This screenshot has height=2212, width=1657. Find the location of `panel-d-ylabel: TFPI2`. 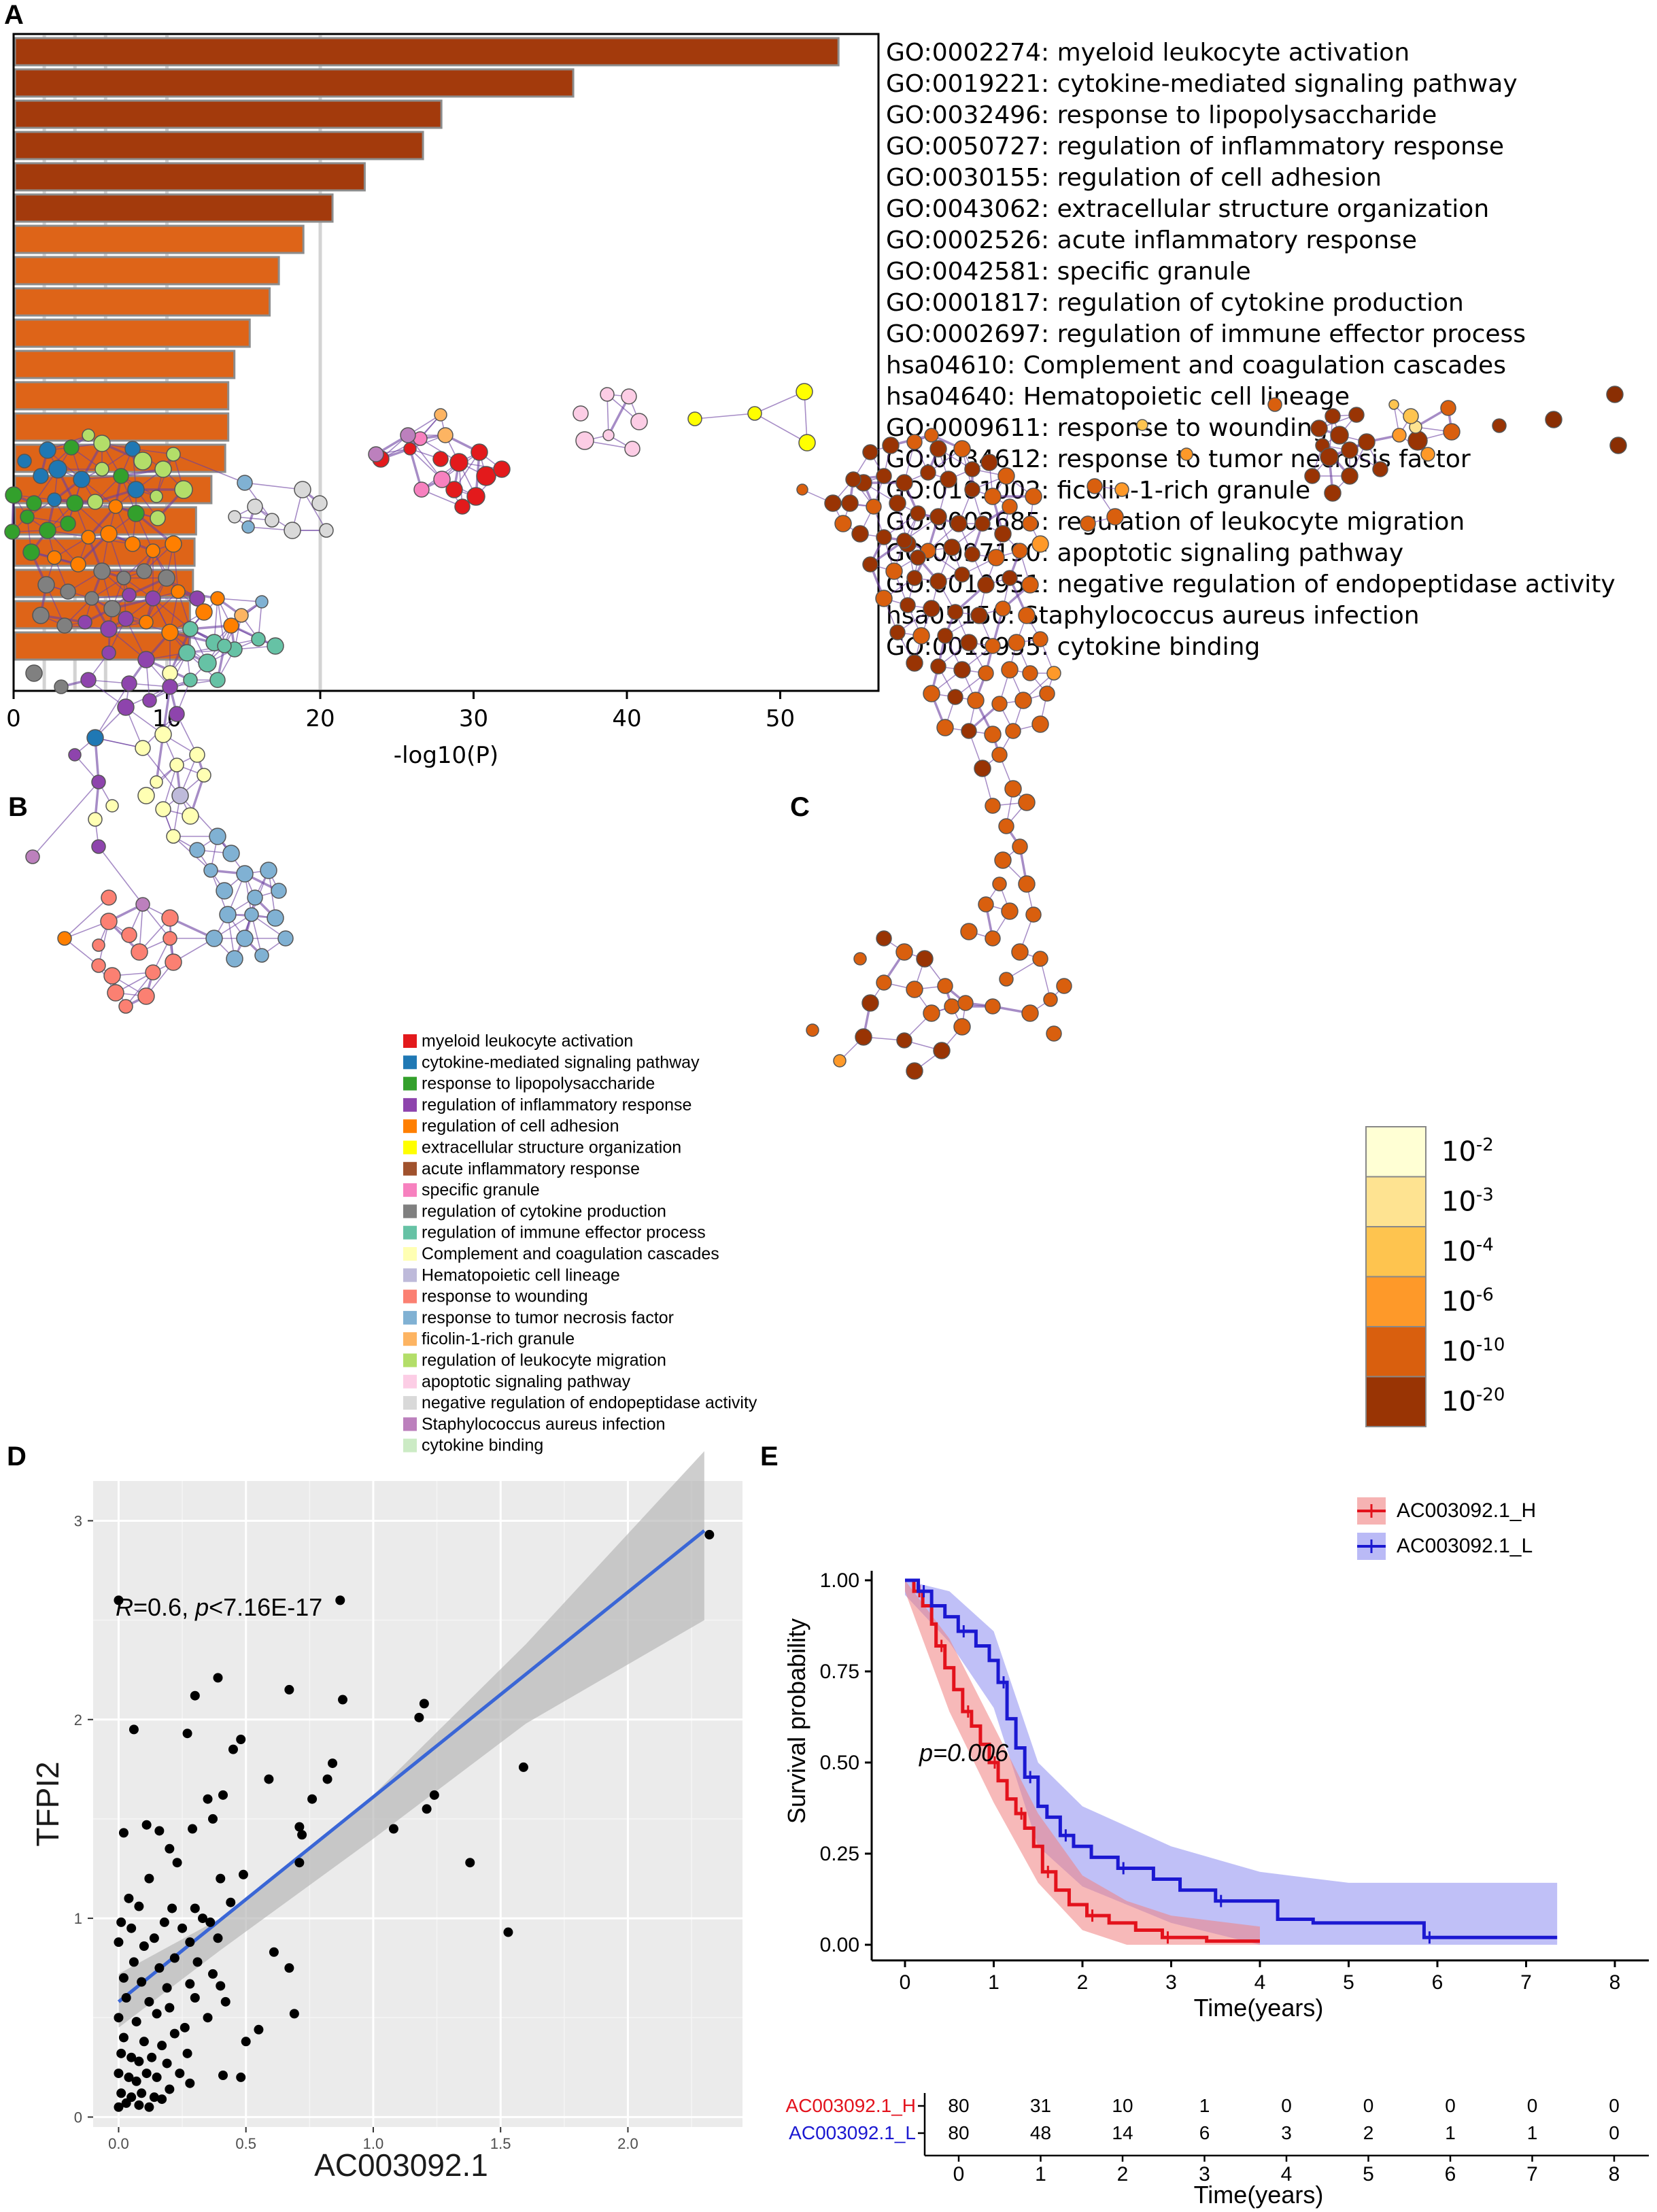

panel-d-ylabel: TFPI2 is located at coordinates (47, 1803).